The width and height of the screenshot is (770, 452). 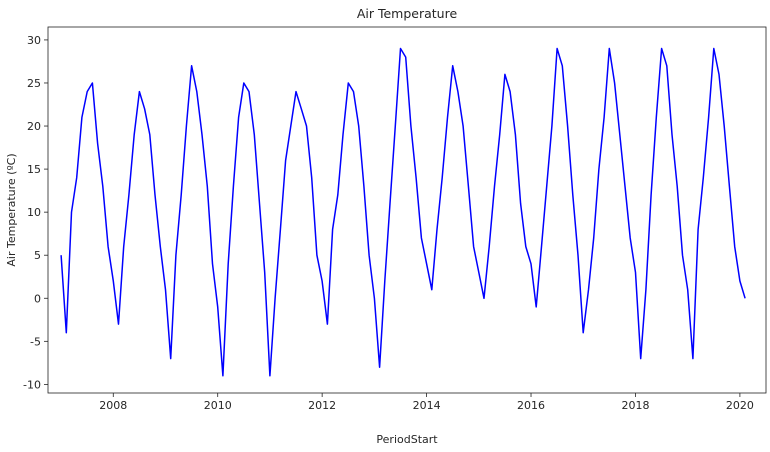 What do you see at coordinates (407, 439) in the screenshot?
I see `x-axis-label: PeriodStart` at bounding box center [407, 439].